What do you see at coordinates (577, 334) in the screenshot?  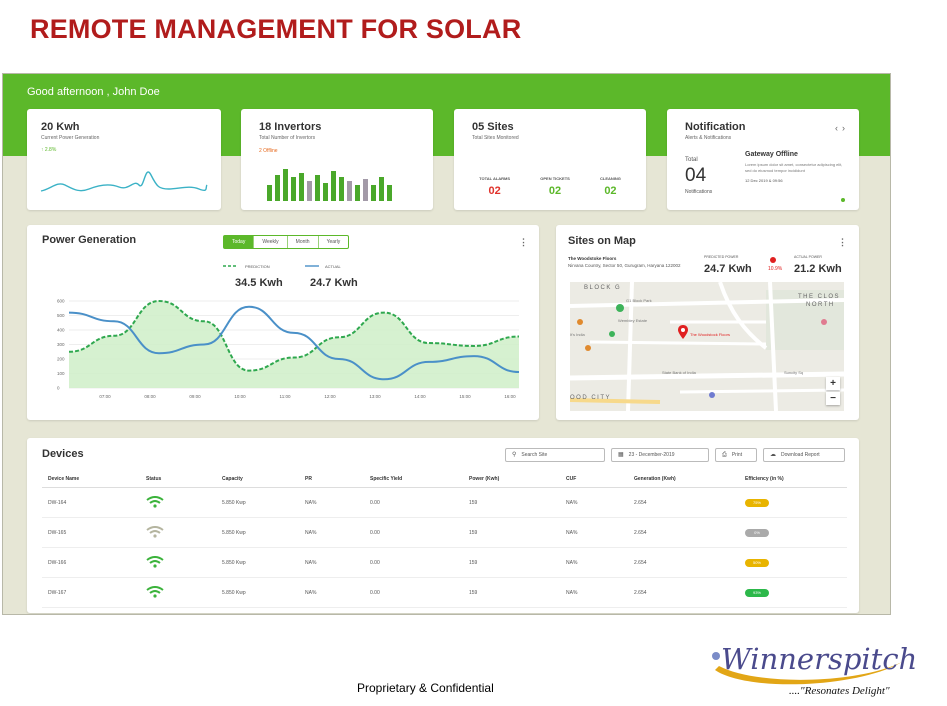 I see `map-poi-india: It's India` at bounding box center [577, 334].